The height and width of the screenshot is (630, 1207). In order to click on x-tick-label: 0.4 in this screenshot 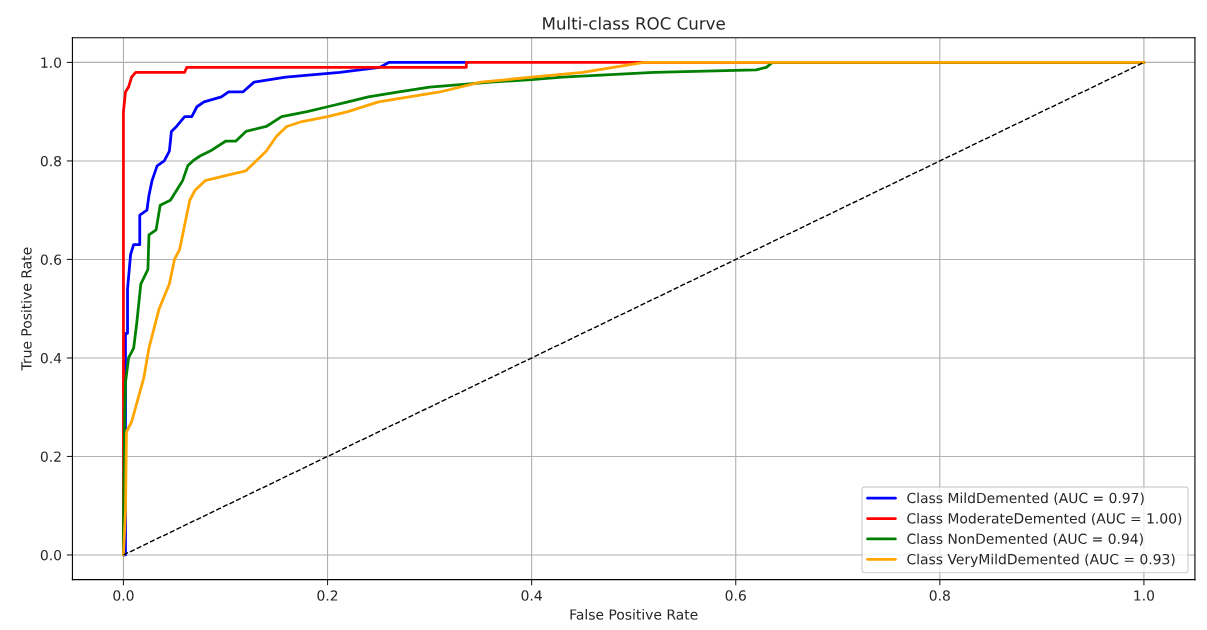, I will do `click(531, 595)`.